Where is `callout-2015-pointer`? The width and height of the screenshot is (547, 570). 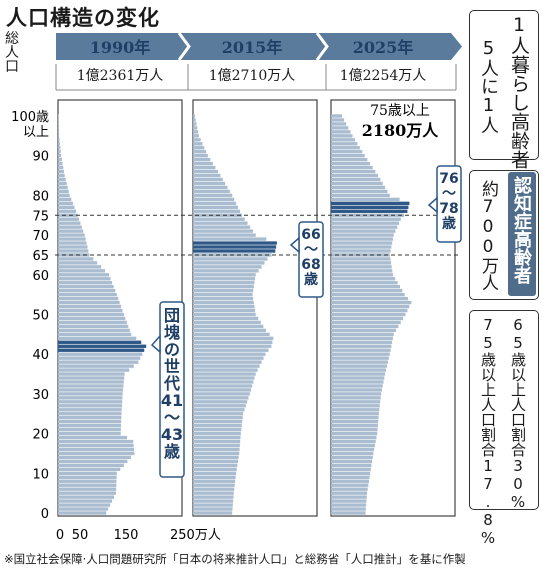 callout-2015-pointer is located at coordinates (294, 245).